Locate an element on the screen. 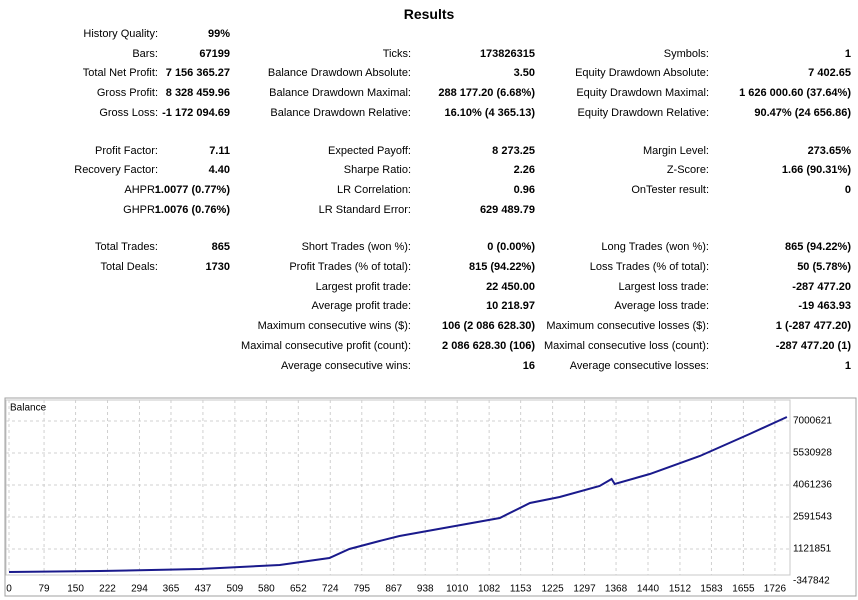 This screenshot has width=858, height=600. stat-label: History Quality: is located at coordinates (120, 34).